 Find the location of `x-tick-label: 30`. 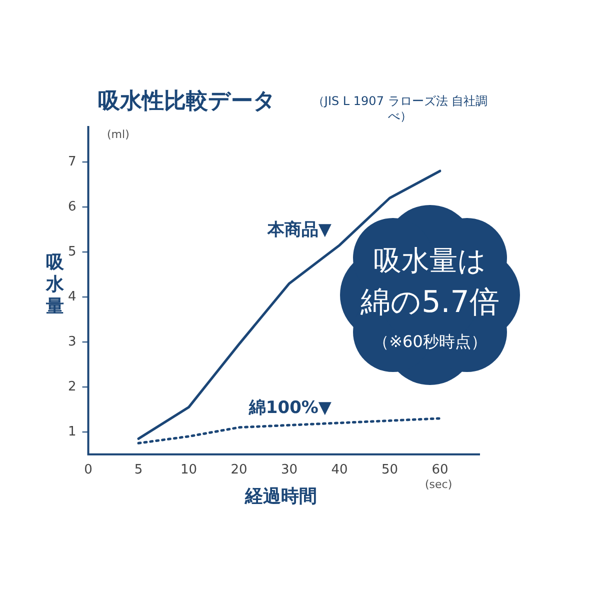

x-tick-label: 30 is located at coordinates (289, 470).